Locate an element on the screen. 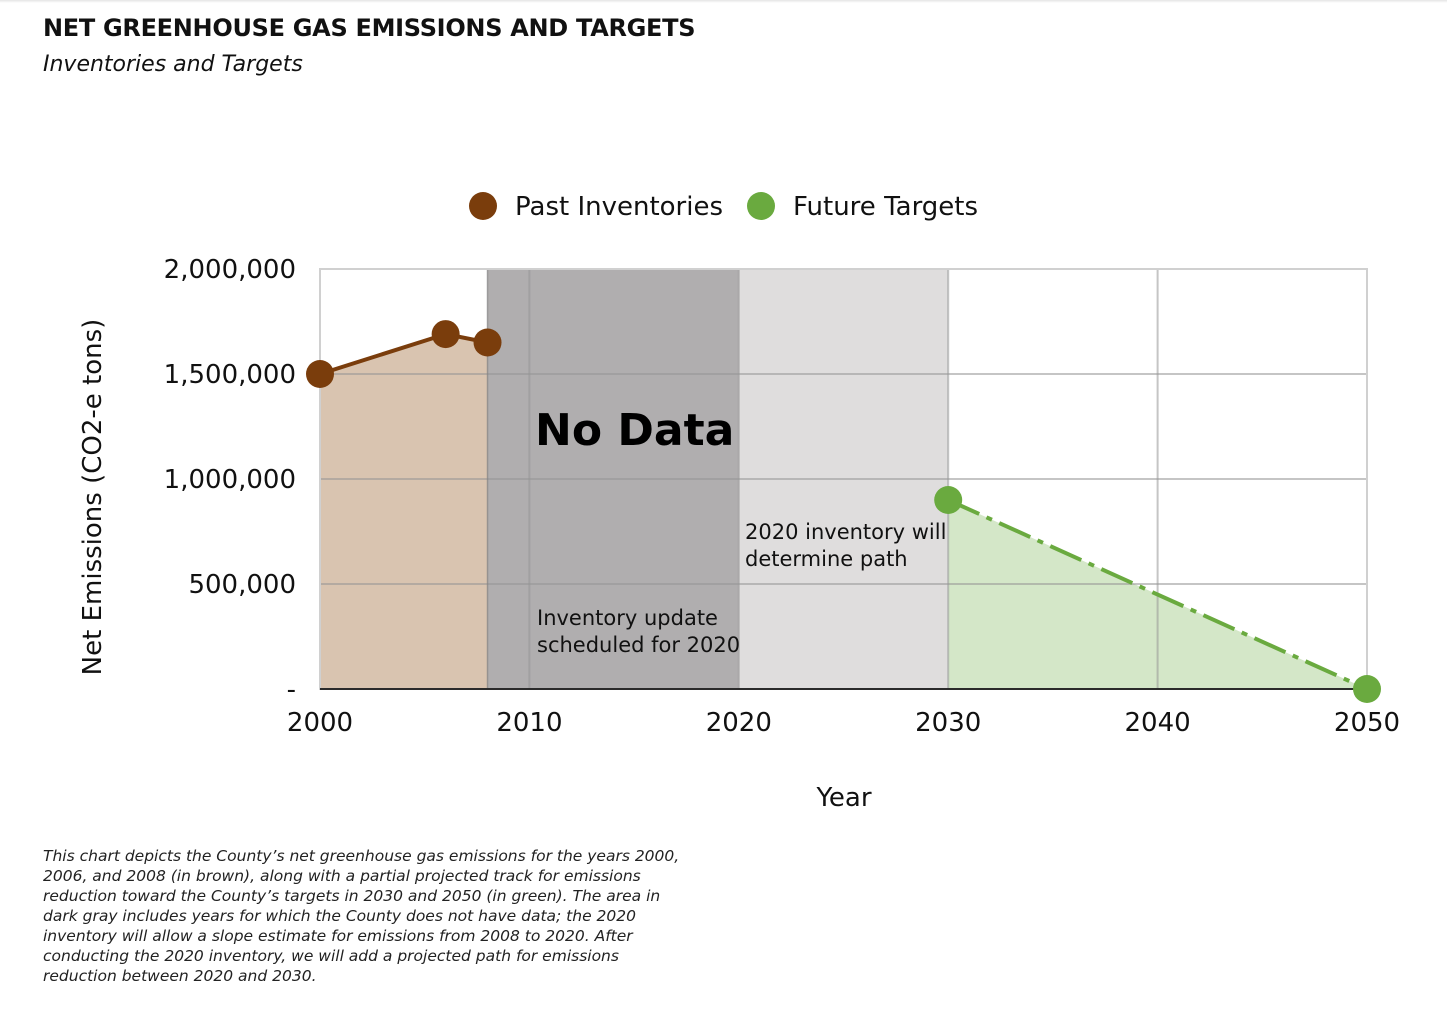  y-tick-label: - is located at coordinates (291, 690).